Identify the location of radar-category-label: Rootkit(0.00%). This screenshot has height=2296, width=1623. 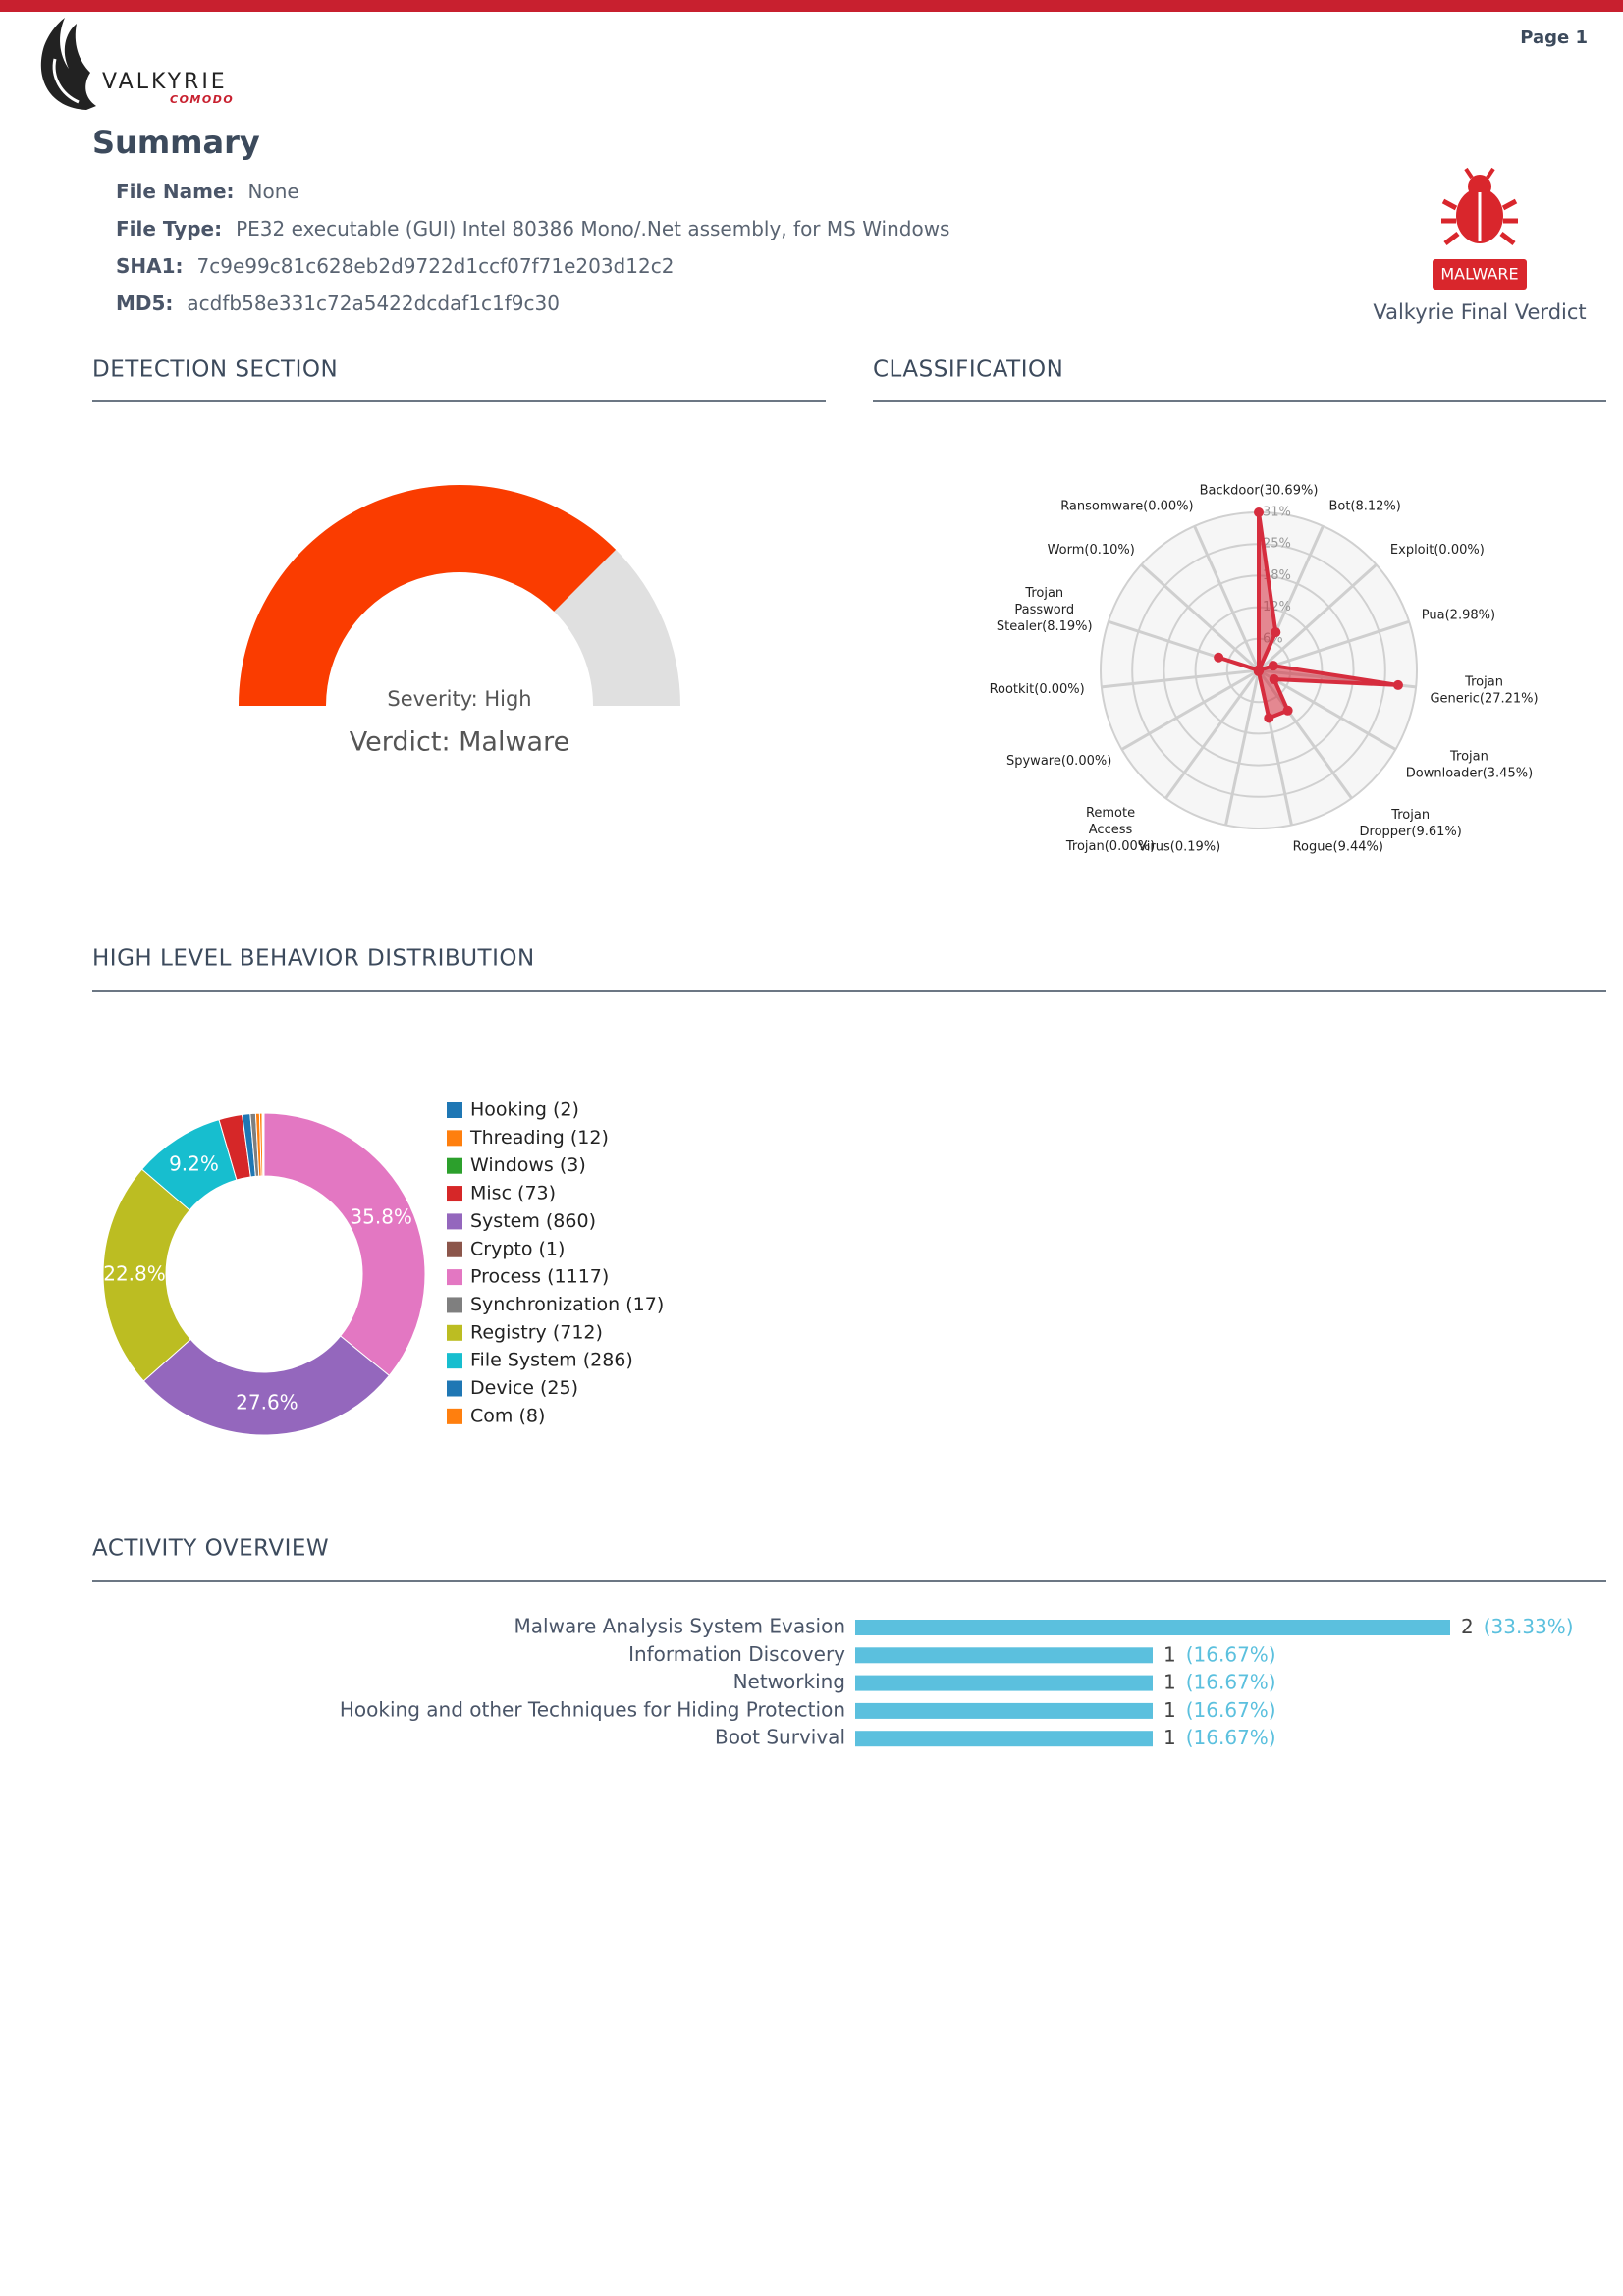
(1037, 689).